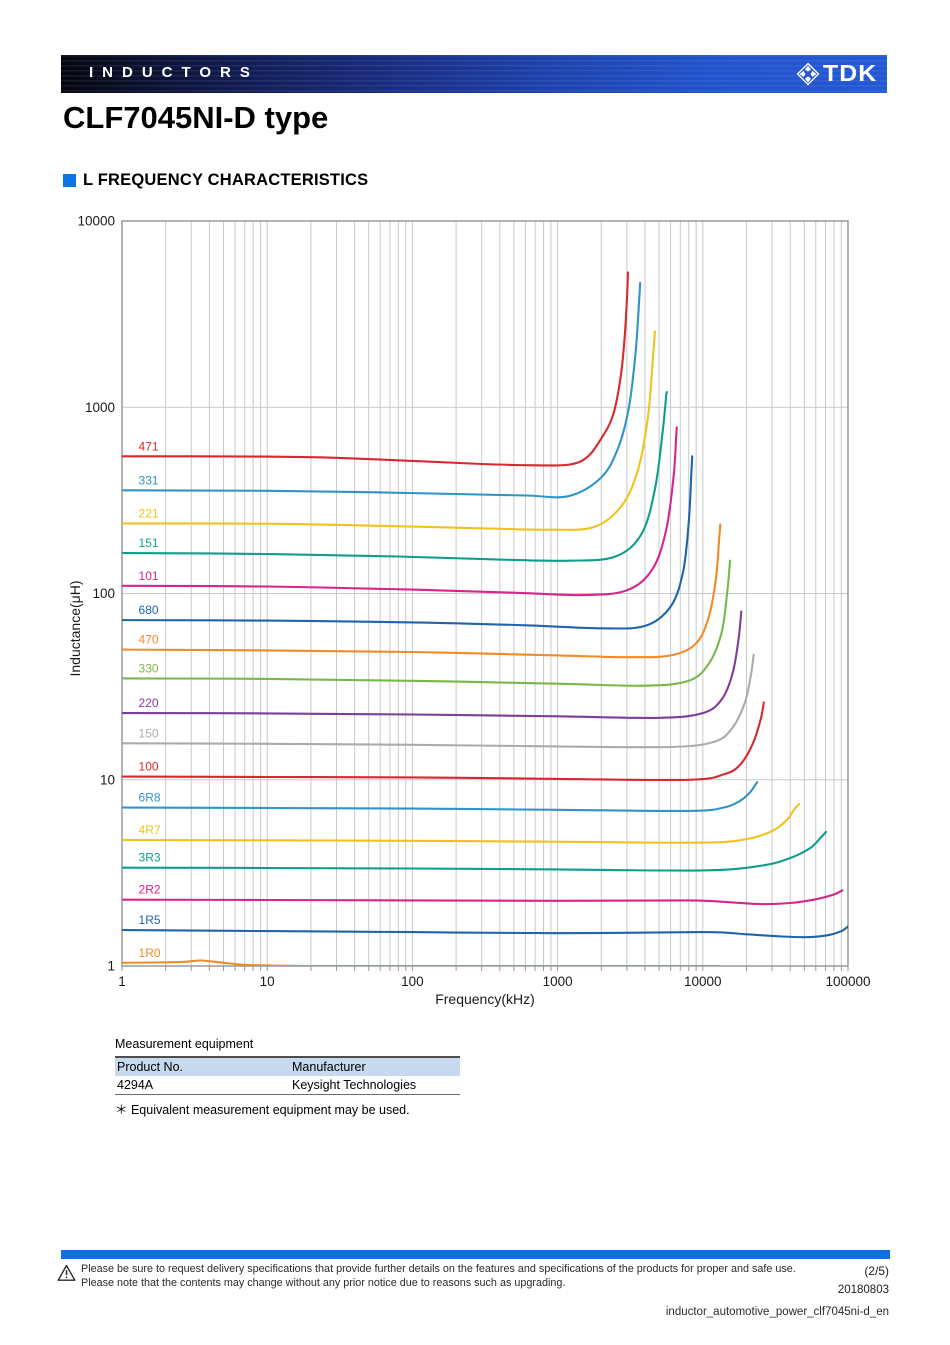 This screenshot has width=950, height=1345. I want to click on curve-2R2, so click(483, 897).